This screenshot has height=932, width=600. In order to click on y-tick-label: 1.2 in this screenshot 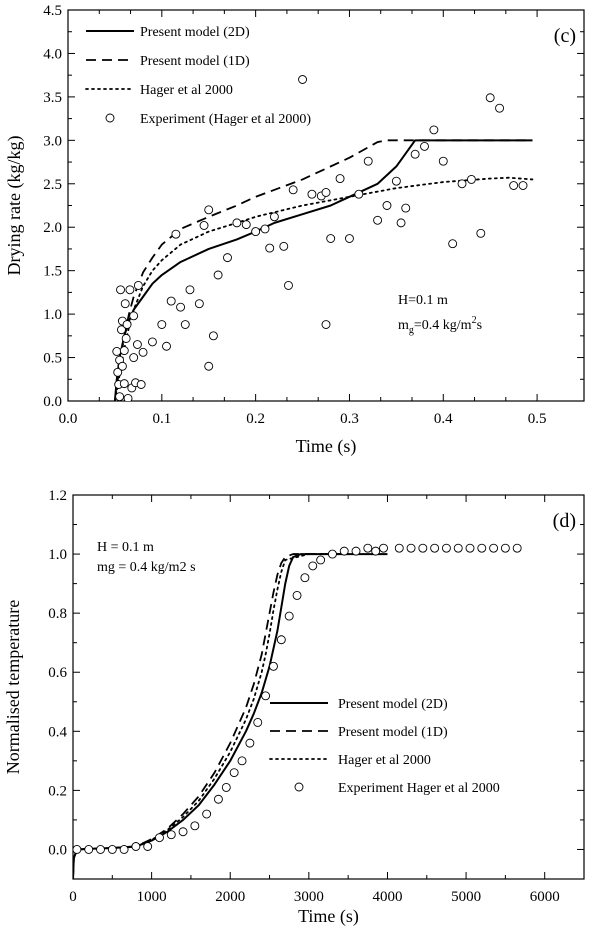, I will do `click(57, 496)`.